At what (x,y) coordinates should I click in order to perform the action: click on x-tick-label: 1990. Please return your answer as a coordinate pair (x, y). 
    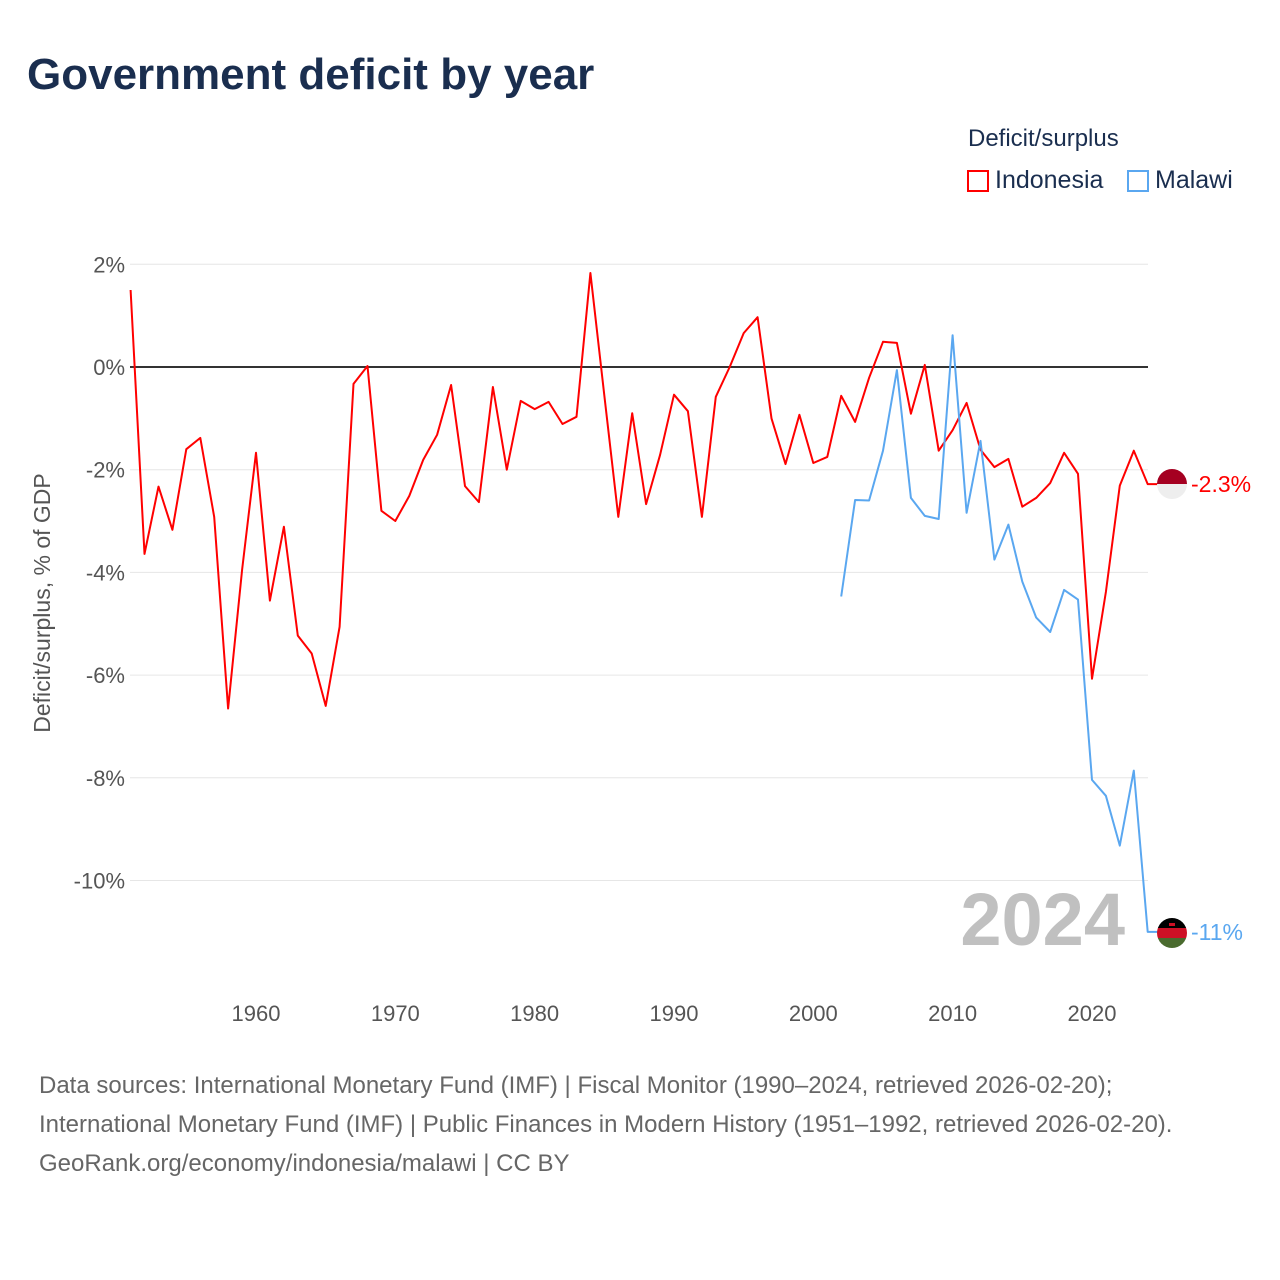
    Looking at the image, I should click on (674, 1013).